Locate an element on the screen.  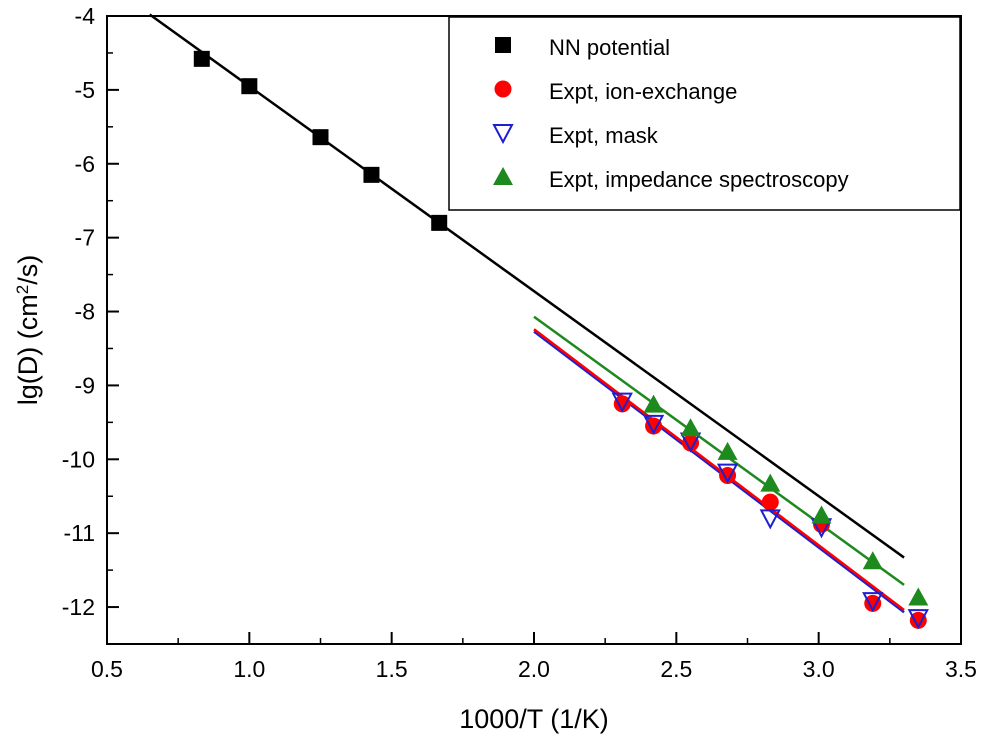
legend-box is located at coordinates (704, 113).